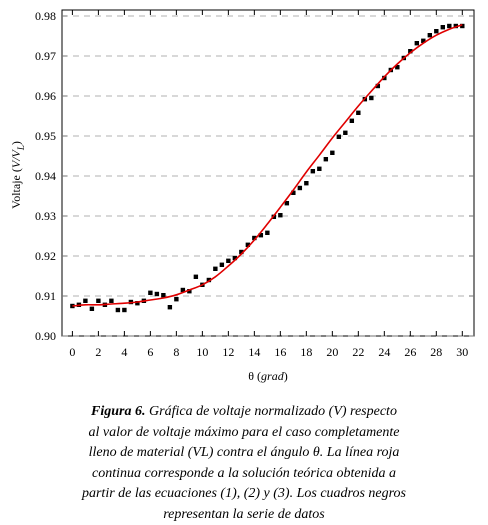  What do you see at coordinates (176, 352) in the screenshot?
I see `x-tick-label: 8` at bounding box center [176, 352].